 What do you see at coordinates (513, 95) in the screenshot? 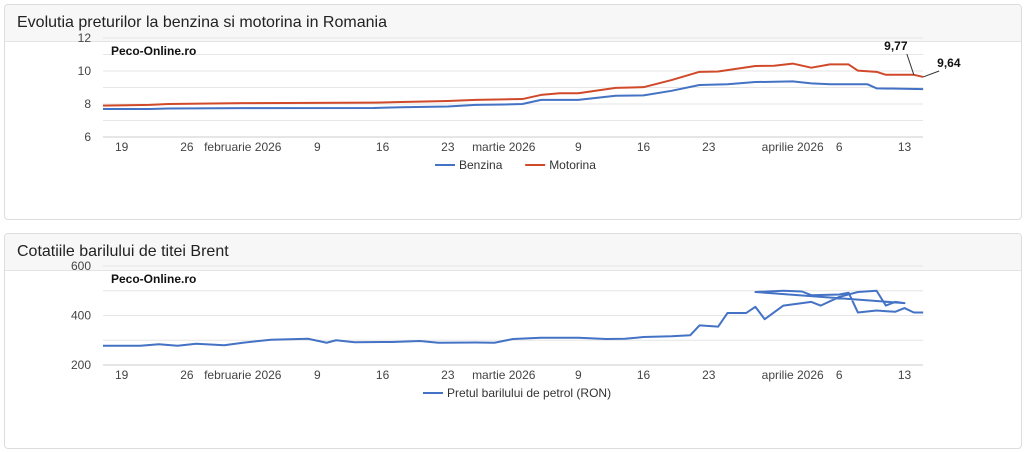
I see `series-line-benzina` at bounding box center [513, 95].